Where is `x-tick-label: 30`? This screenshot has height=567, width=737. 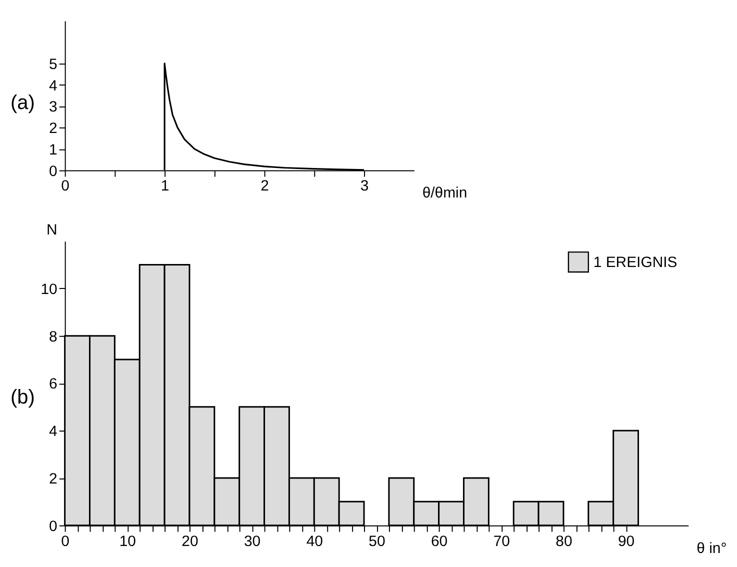
x-tick-label: 30 is located at coordinates (252, 541).